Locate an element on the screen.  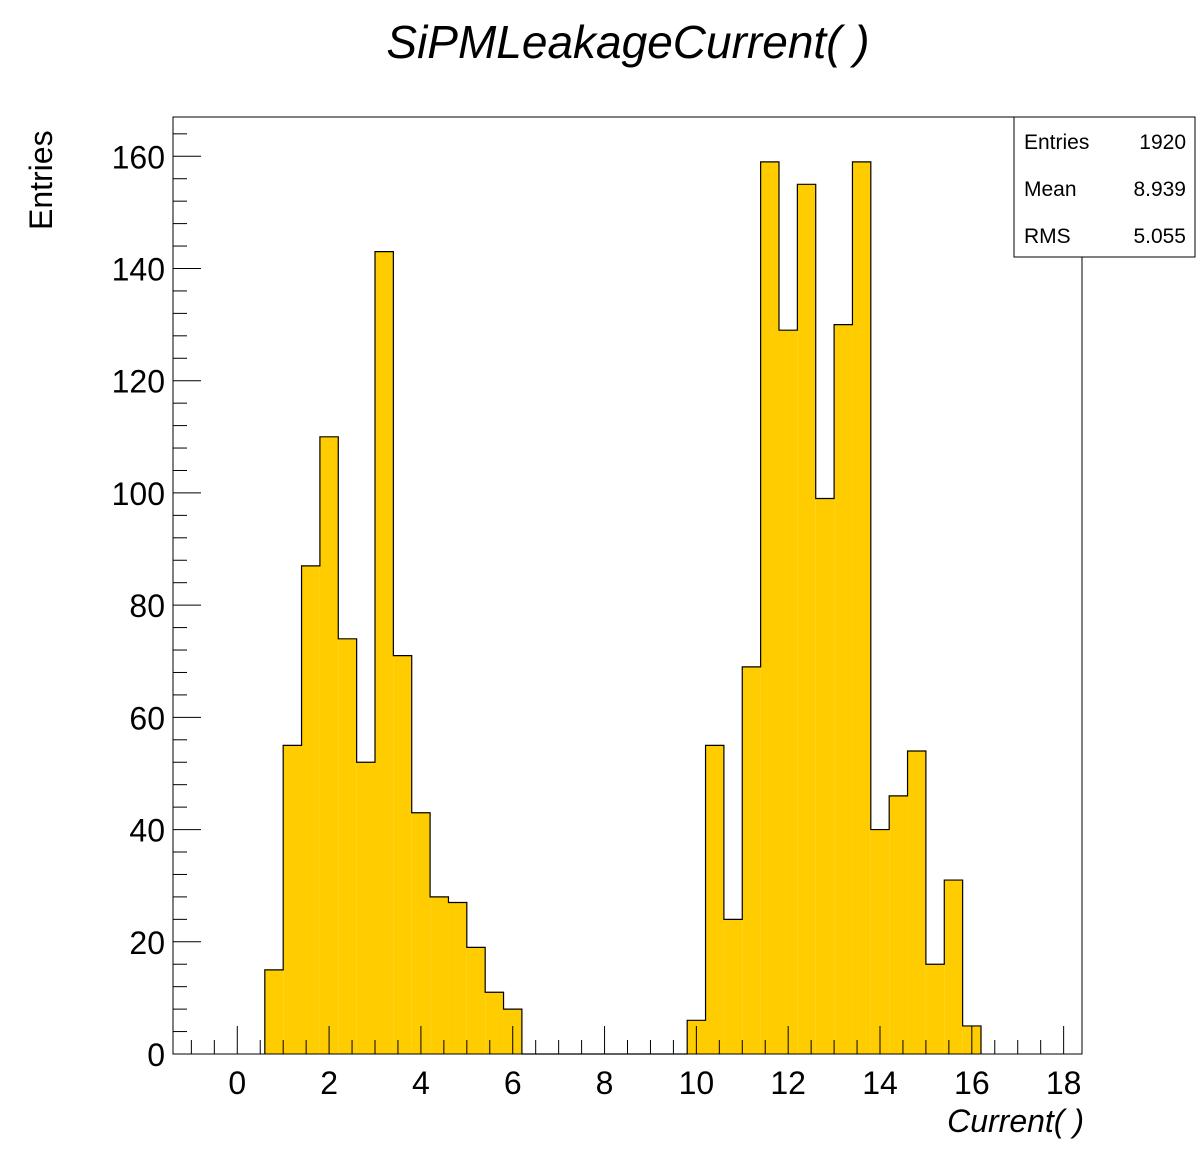
y-tick-label: 140 is located at coordinates (138, 269).